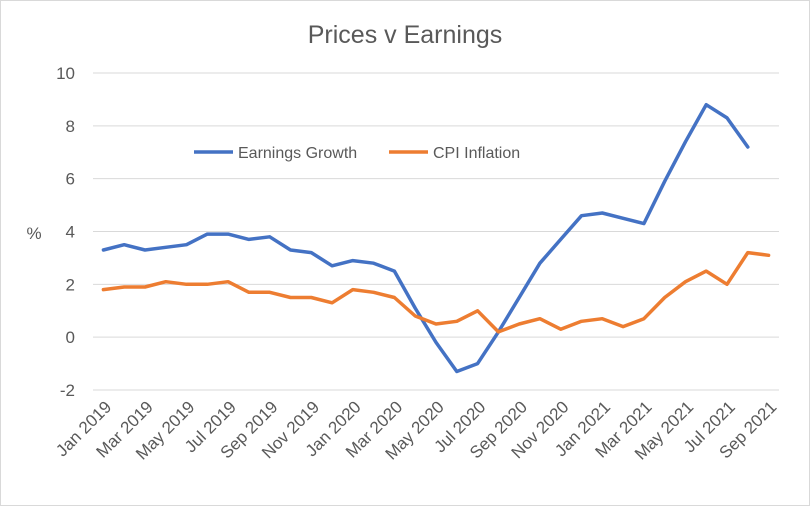  What do you see at coordinates (297, 153) in the screenshot?
I see `legend-label-earnings-growth: Earnings Growth` at bounding box center [297, 153].